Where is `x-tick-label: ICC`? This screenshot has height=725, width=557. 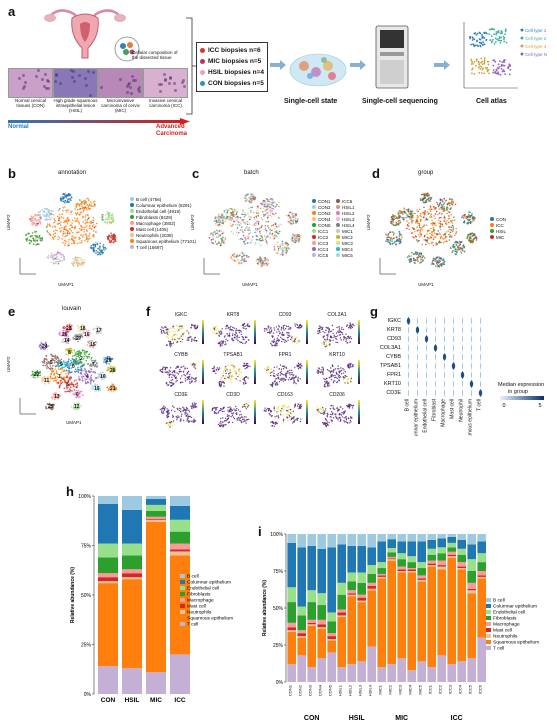
x-tick-label: ICC is located at coordinates (180, 700).